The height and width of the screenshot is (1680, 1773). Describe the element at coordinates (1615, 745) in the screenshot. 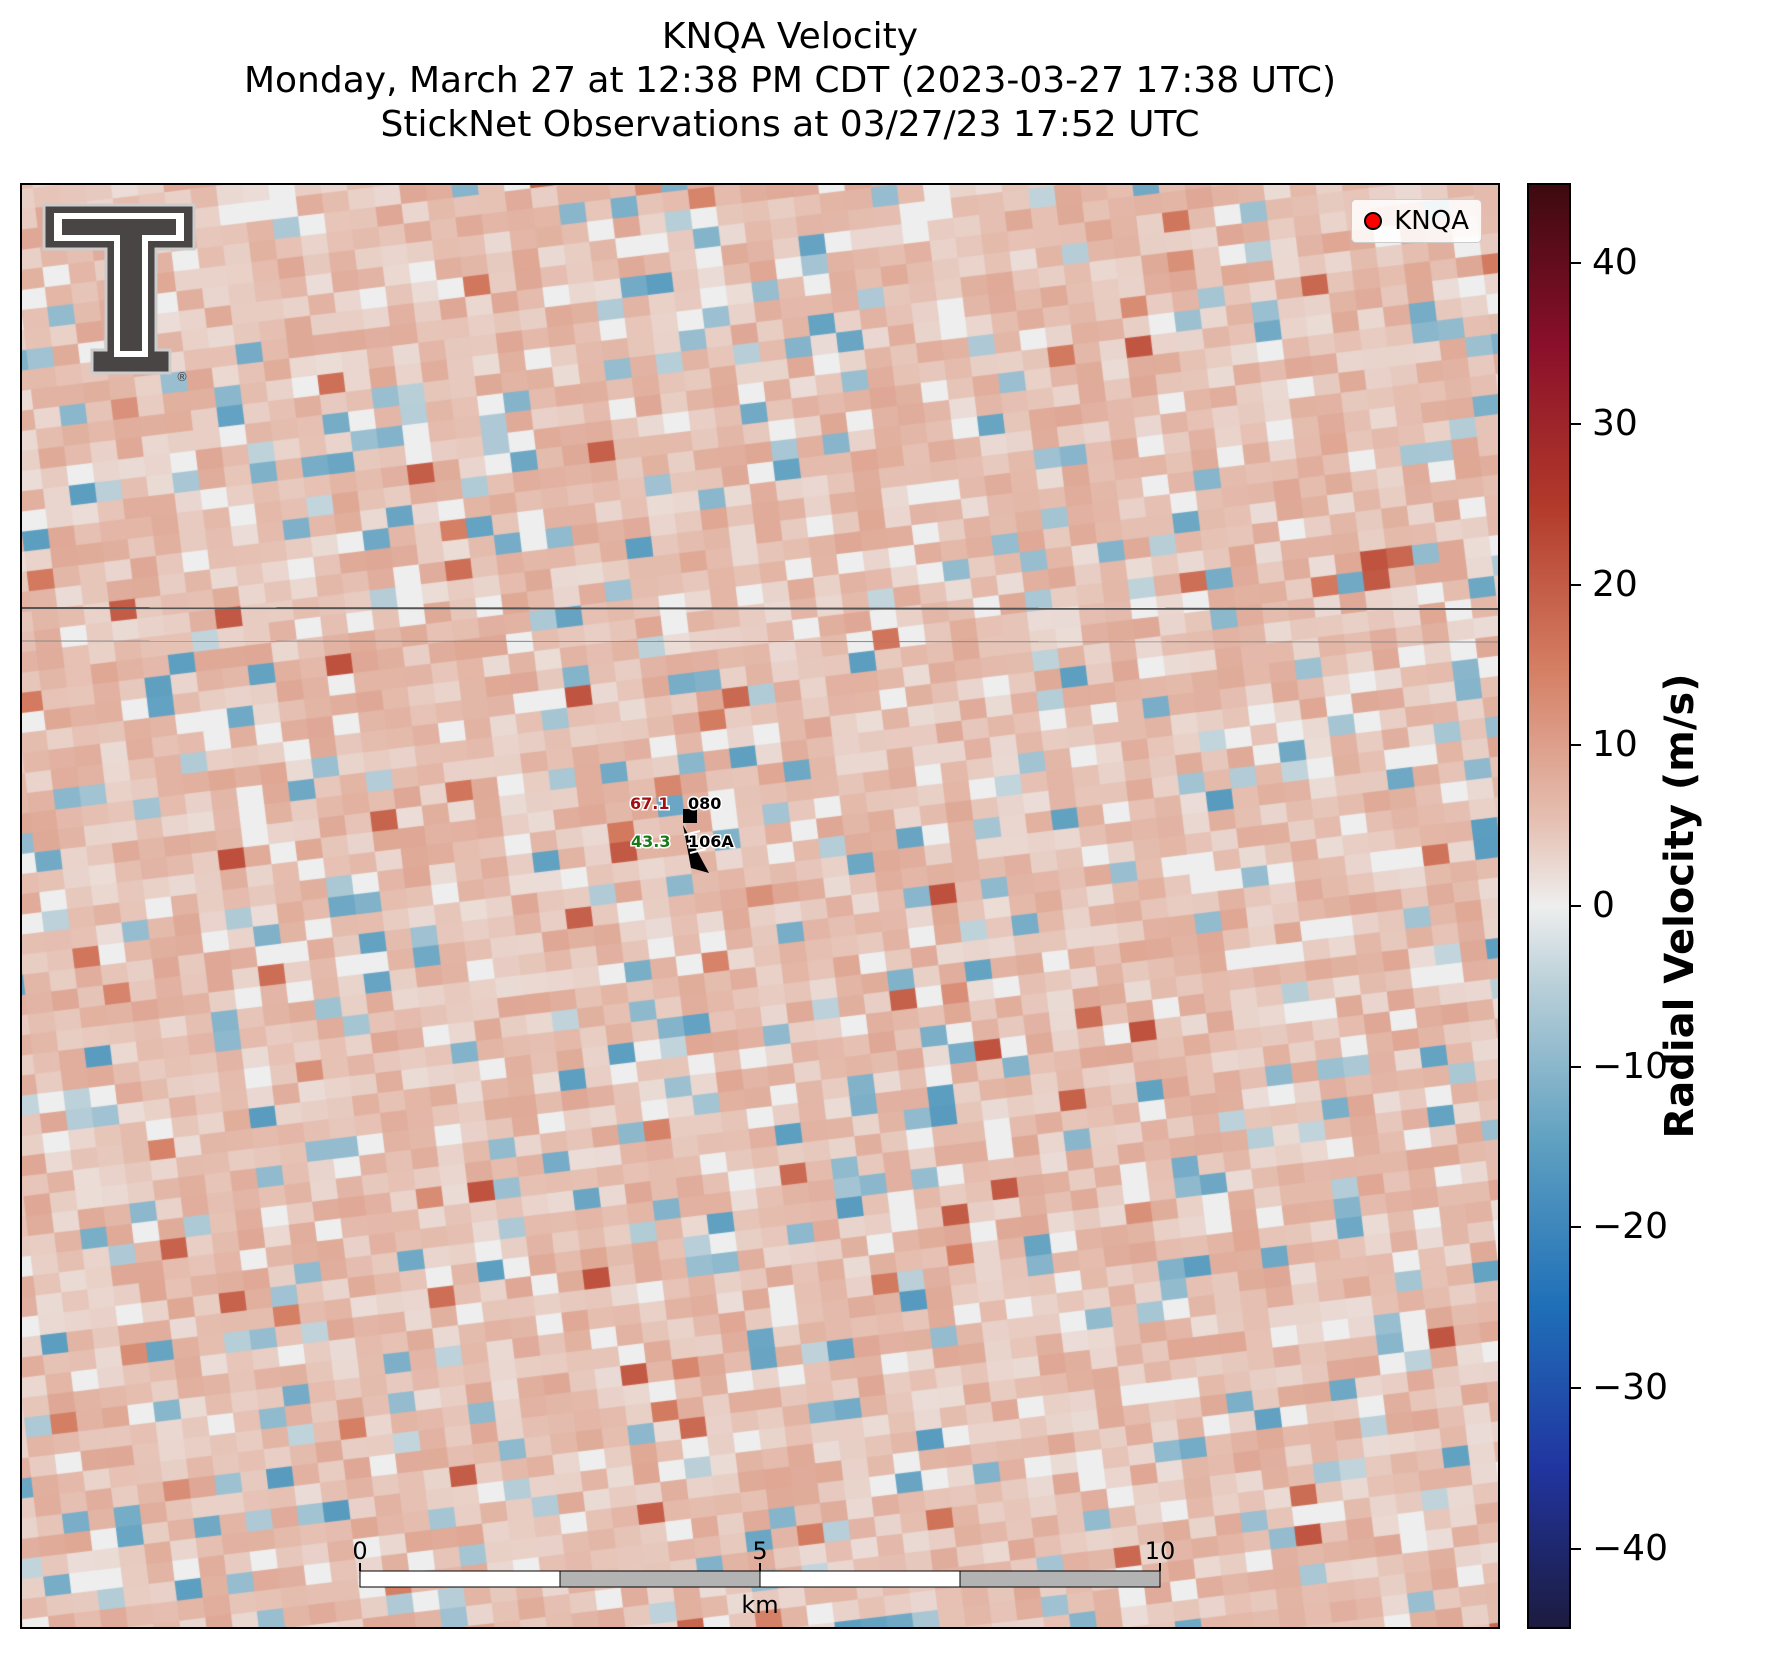

I see `colorbar-tick-label: 10` at that location.